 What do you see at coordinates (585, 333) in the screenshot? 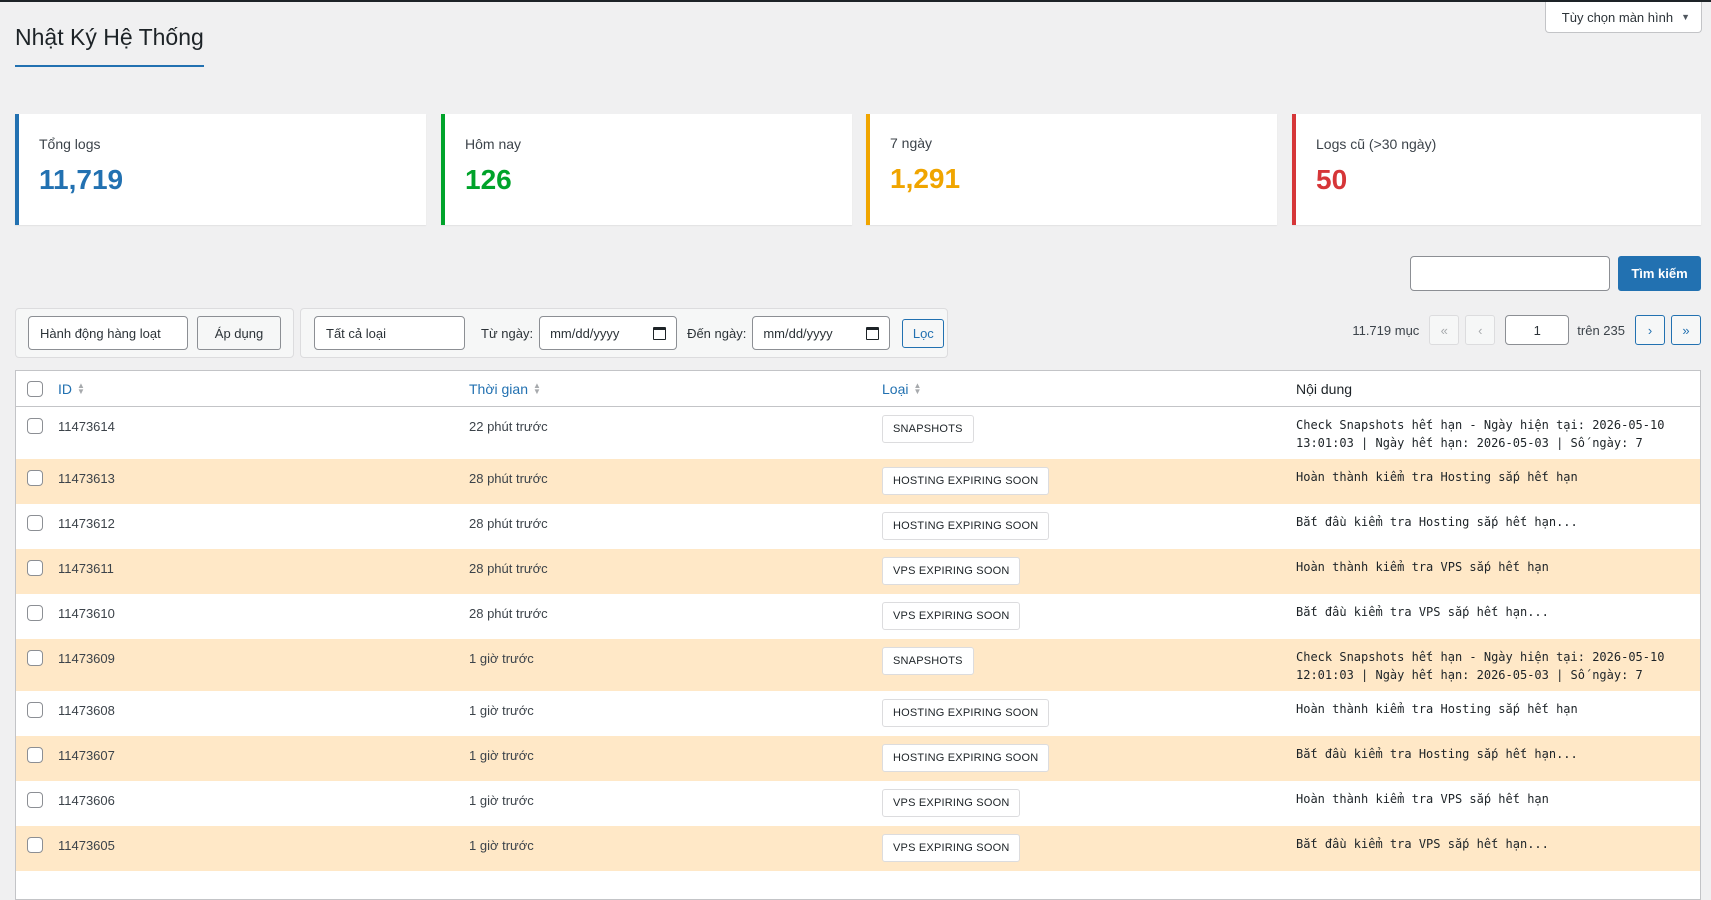
I see `from-date-value: mm/dd/yyyy` at bounding box center [585, 333].